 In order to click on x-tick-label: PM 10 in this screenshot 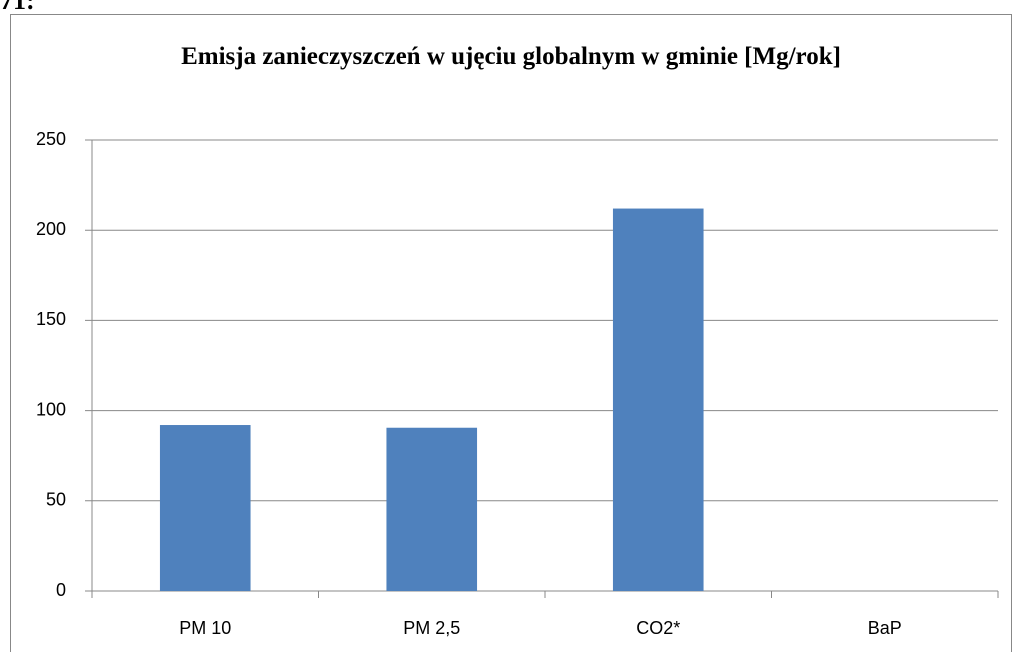, I will do `click(205, 628)`.